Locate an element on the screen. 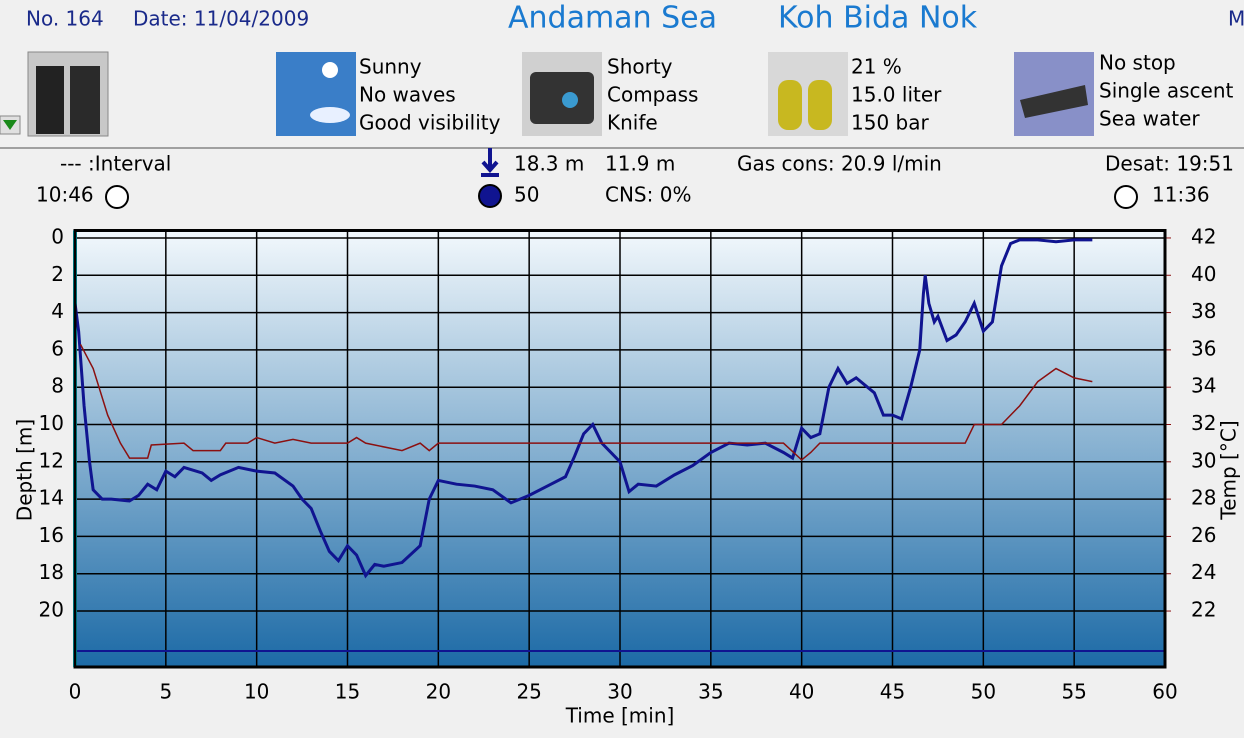 The width and height of the screenshot is (1244, 738). x-tick-label: 35 is located at coordinates (710, 692).